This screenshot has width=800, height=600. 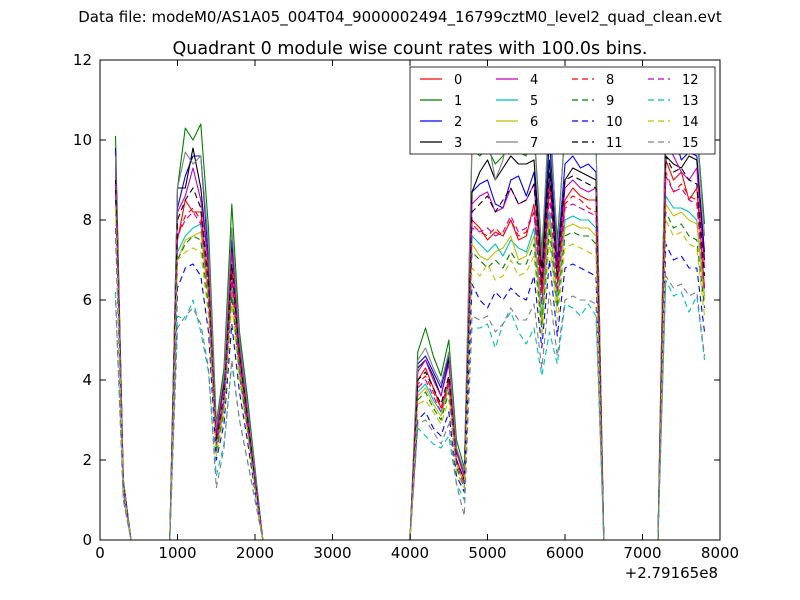 I want to click on y-tick-label: 8, so click(x=87, y=220).